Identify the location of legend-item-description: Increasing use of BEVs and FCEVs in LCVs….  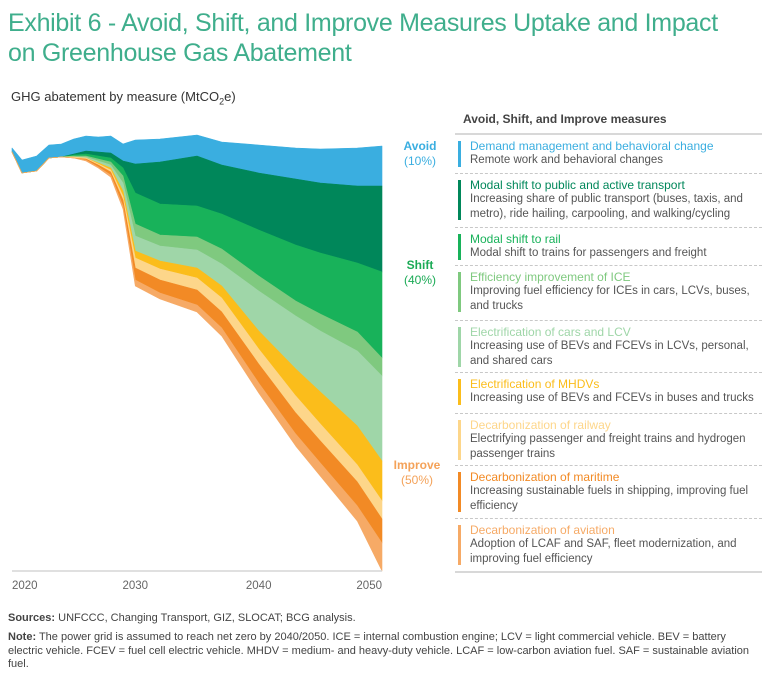
(609, 353).